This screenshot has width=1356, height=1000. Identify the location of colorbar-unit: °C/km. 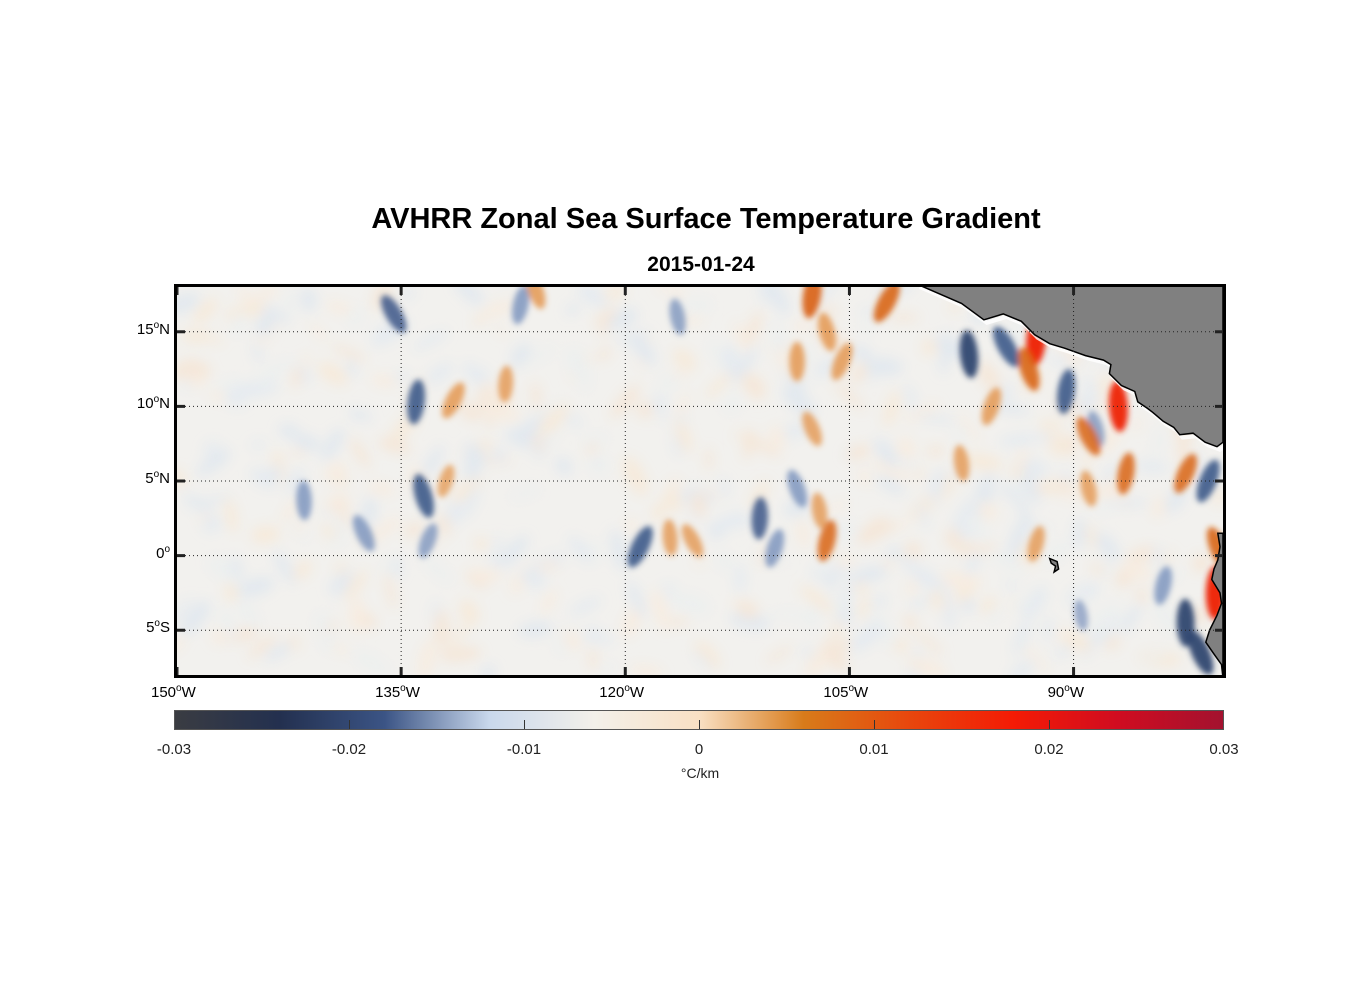
(700, 773).